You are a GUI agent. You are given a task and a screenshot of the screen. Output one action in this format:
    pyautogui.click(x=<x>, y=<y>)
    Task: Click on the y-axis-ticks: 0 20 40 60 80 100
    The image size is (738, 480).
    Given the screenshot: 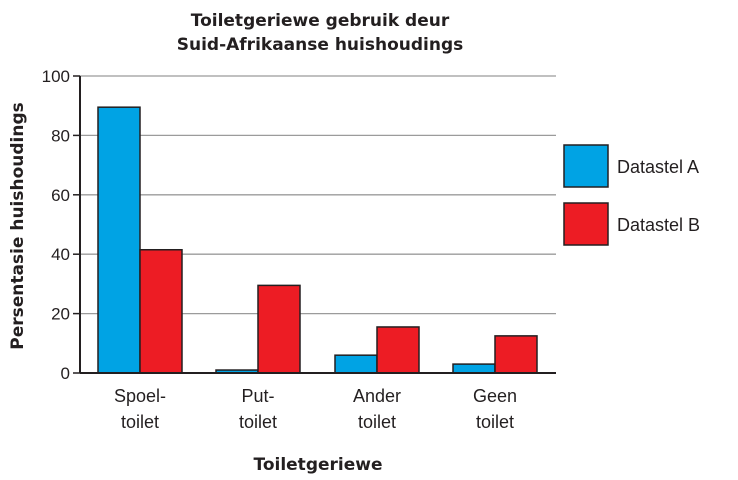 What is the action you would take?
    pyautogui.click(x=61, y=225)
    